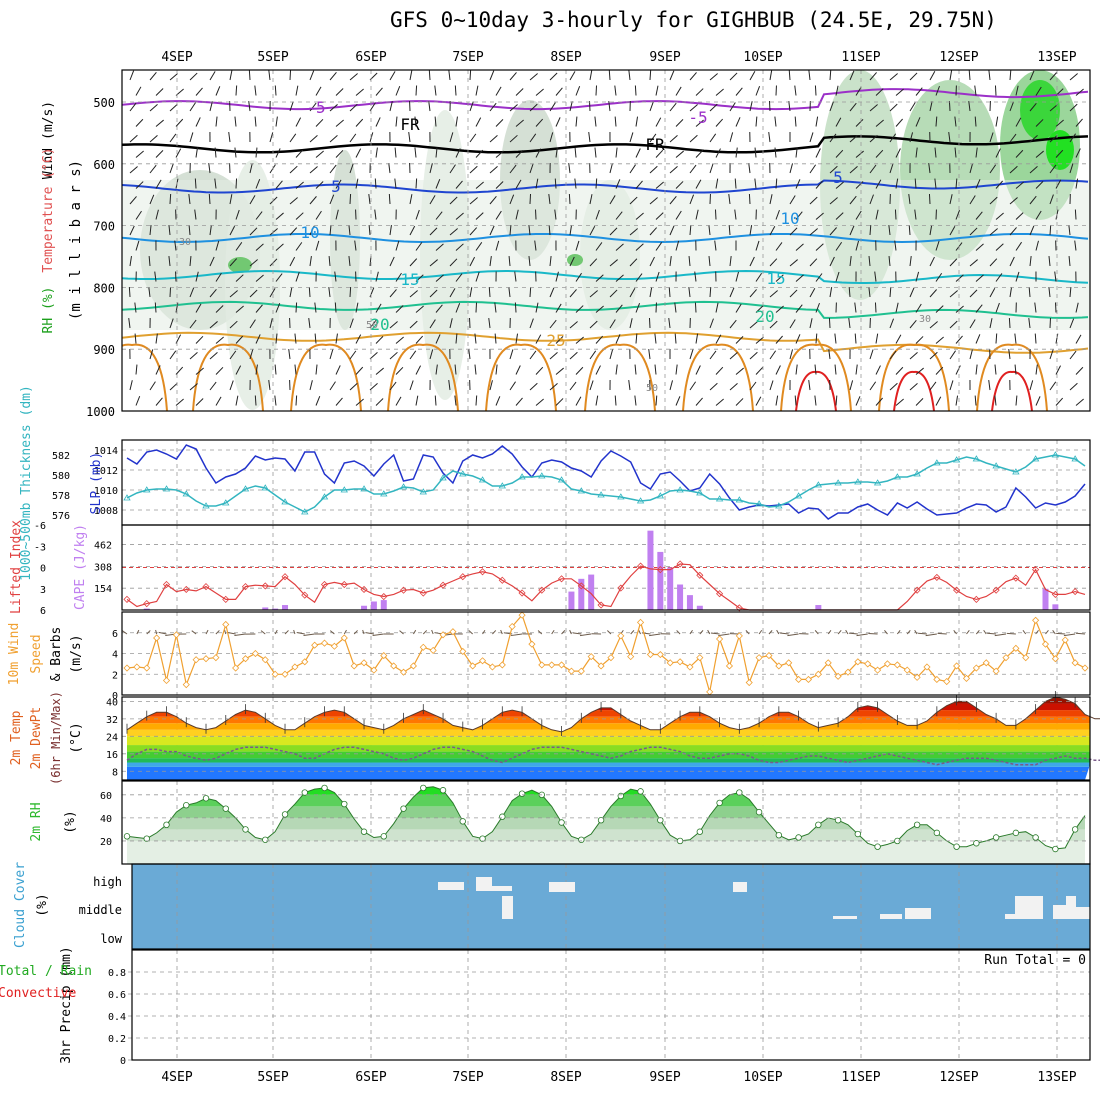  Describe the element at coordinates (379, 324) in the screenshot. I see `contour-label: 20` at that location.